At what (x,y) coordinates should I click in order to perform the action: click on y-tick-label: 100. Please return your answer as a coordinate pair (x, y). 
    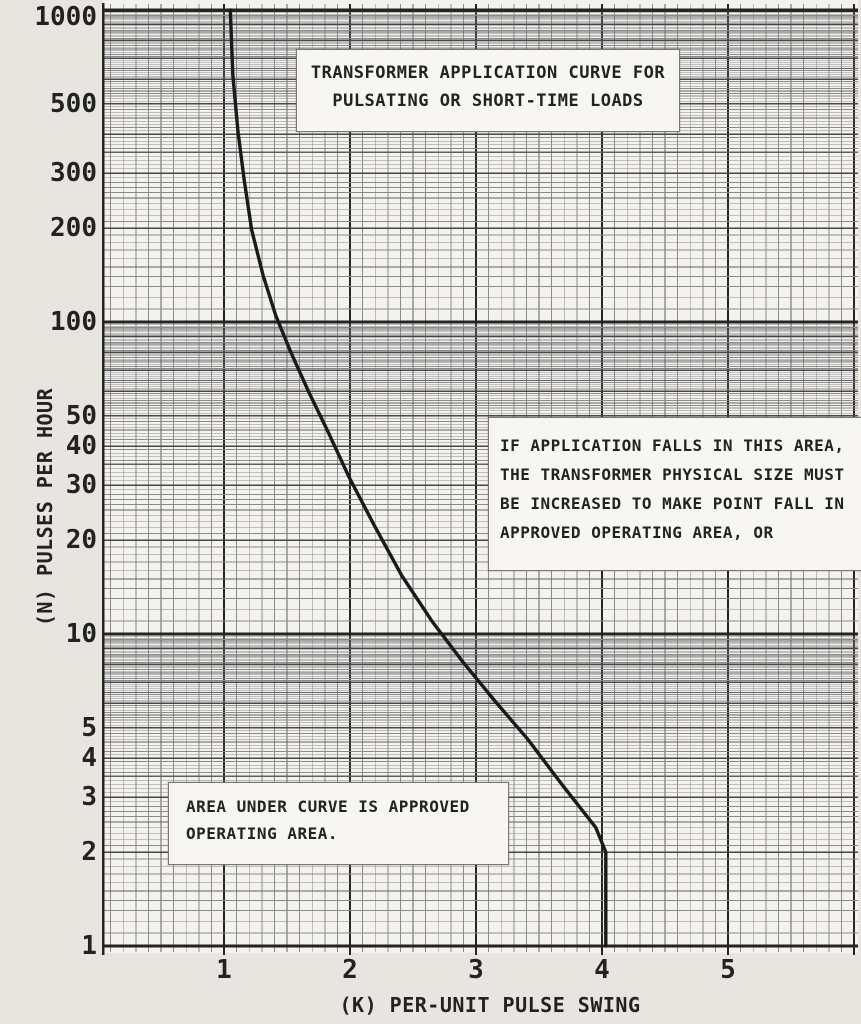
    Looking at the image, I should click on (73, 322).